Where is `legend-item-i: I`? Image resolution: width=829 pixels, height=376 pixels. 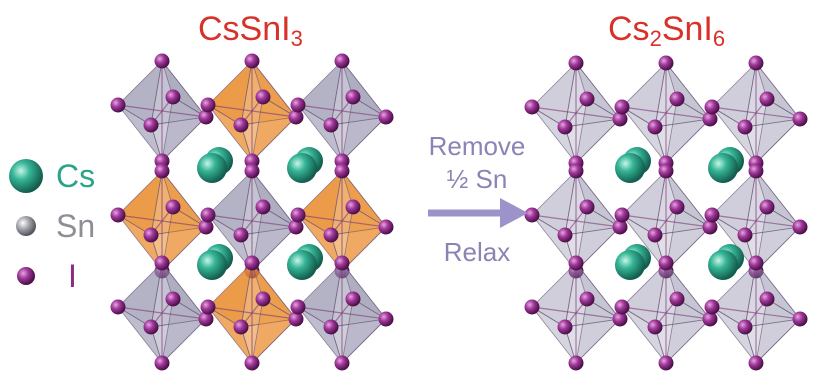 legend-item-i: I is located at coordinates (41, 276).